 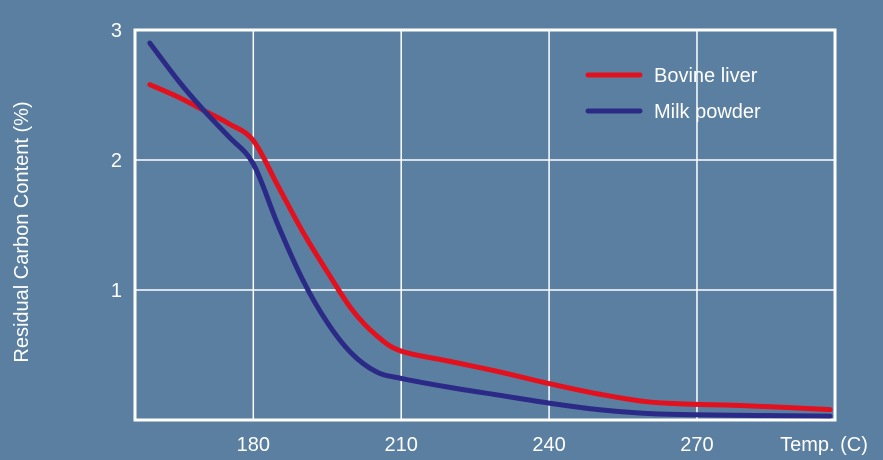 What do you see at coordinates (22, 231) in the screenshot?
I see `y-axis-title: Residual Carbon Content (%)` at bounding box center [22, 231].